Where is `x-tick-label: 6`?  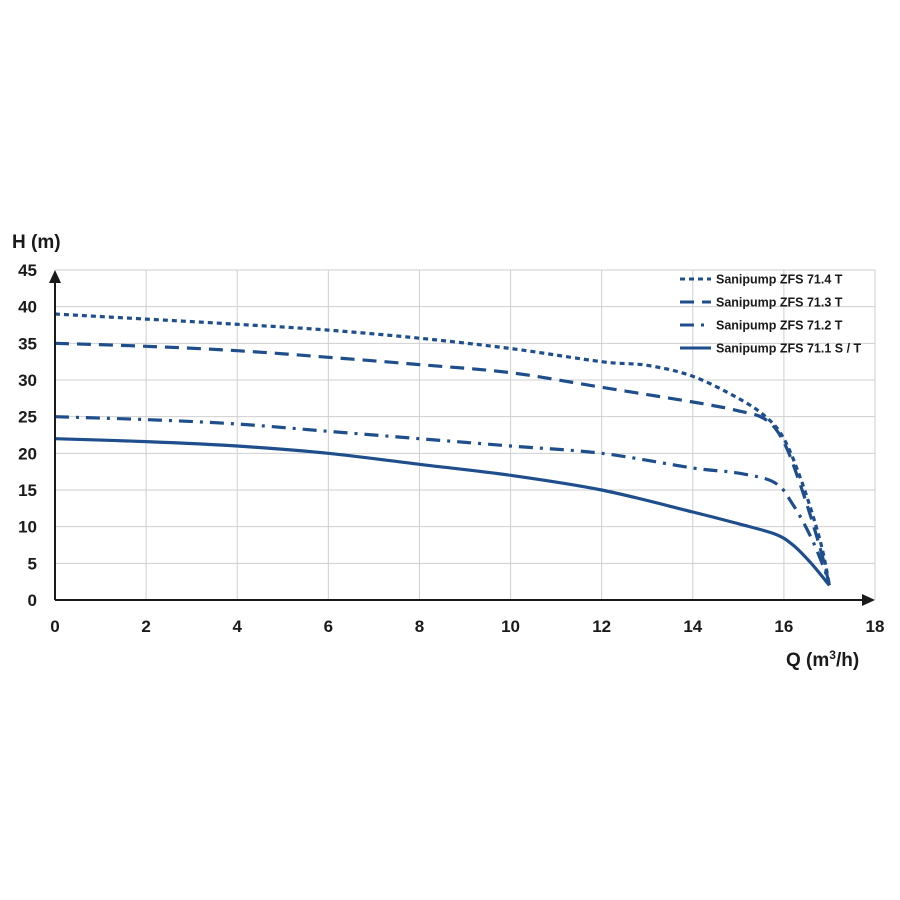 x-tick-label: 6 is located at coordinates (328, 626).